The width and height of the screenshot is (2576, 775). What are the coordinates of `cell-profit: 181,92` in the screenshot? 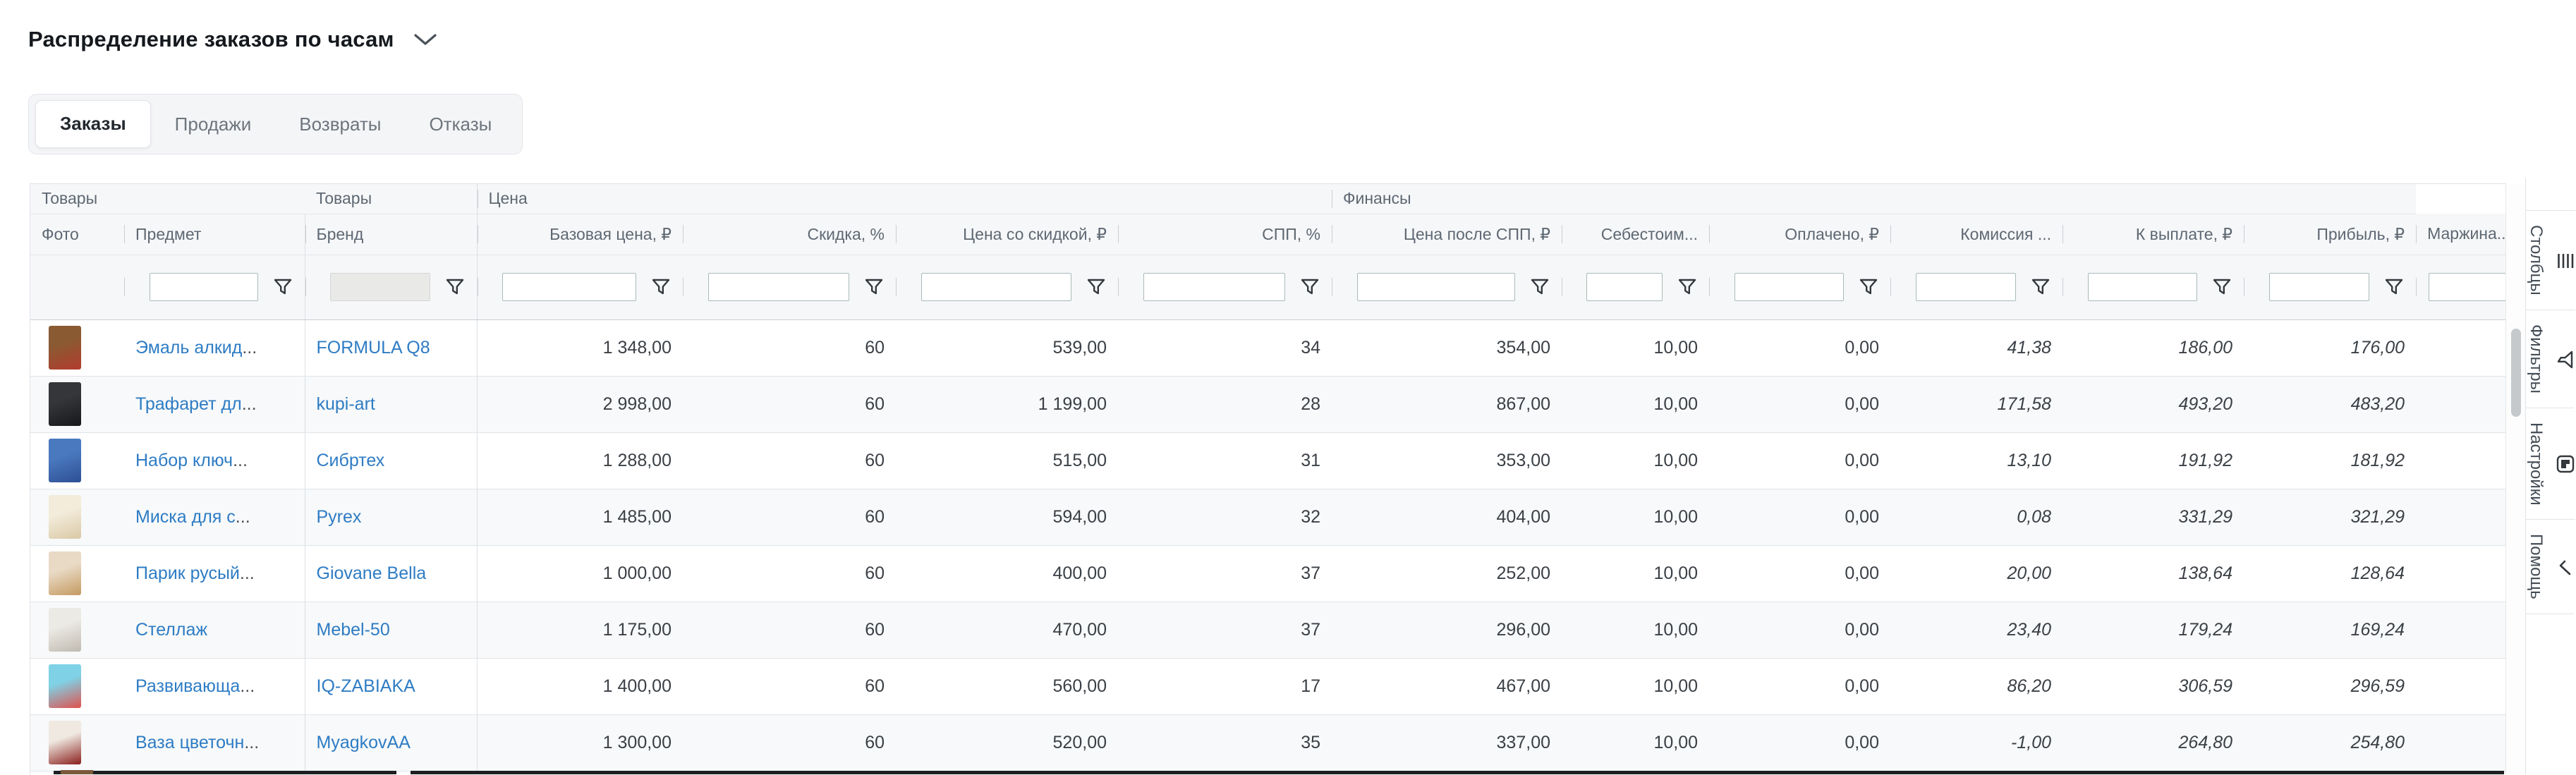 It's located at (2330, 460).